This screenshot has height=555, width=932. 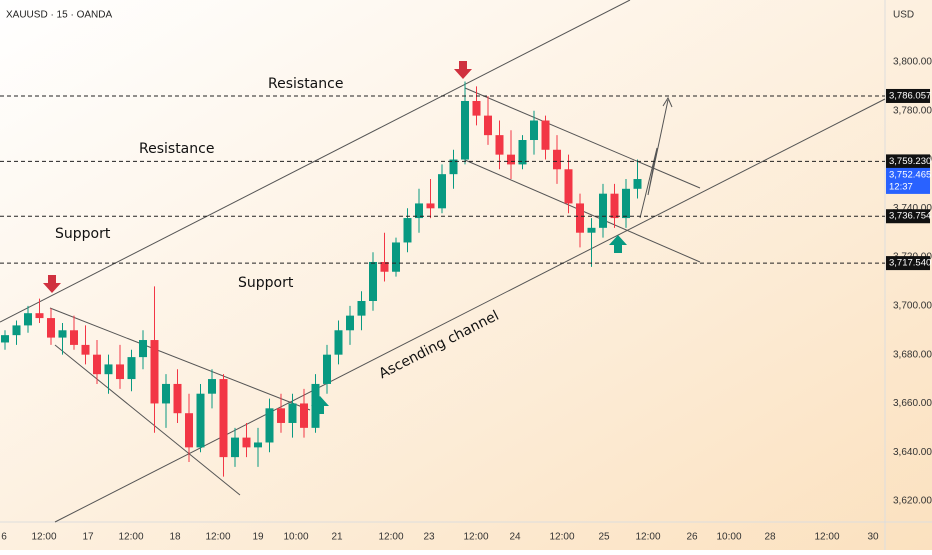 I want to click on level-label: 3,736.754, so click(x=910, y=216).